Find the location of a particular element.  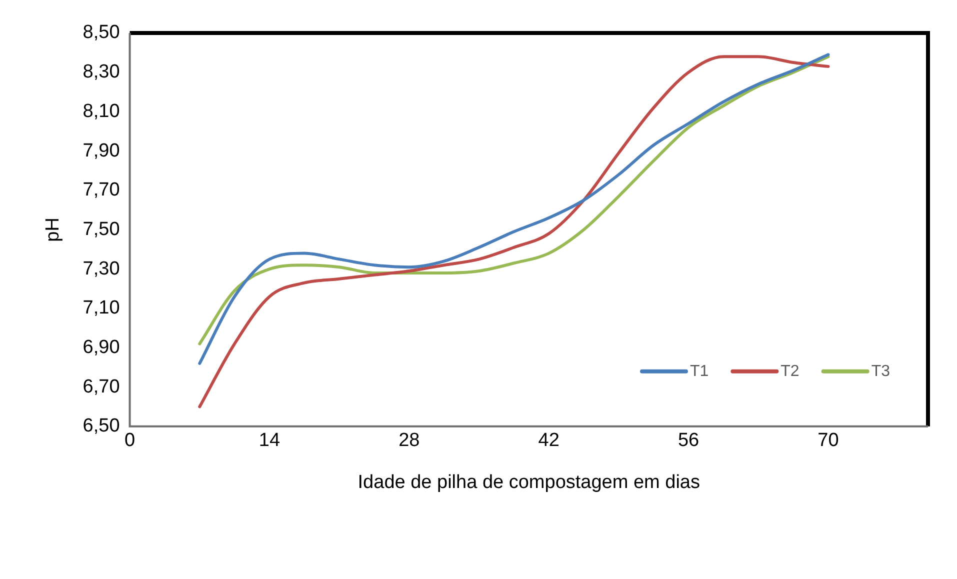

y-tick-label: 7,90 is located at coordinates (101, 151).